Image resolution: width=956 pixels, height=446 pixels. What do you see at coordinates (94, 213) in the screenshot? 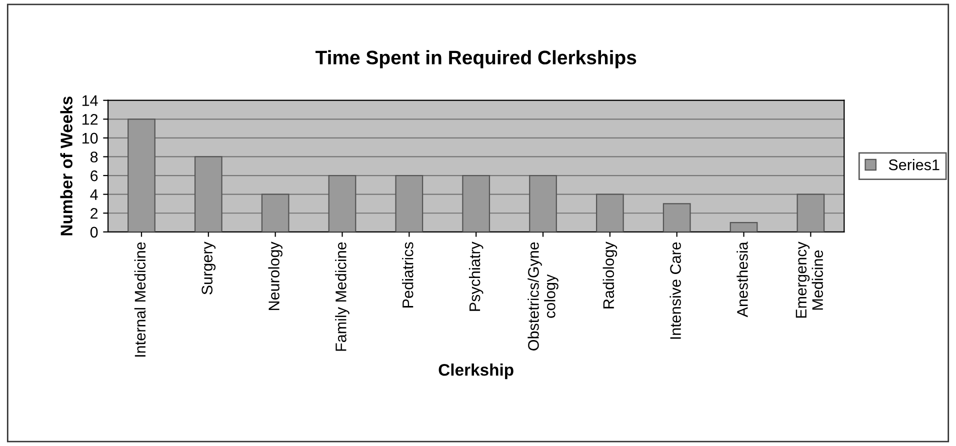
I see `y-tick-label: 2` at bounding box center [94, 213].